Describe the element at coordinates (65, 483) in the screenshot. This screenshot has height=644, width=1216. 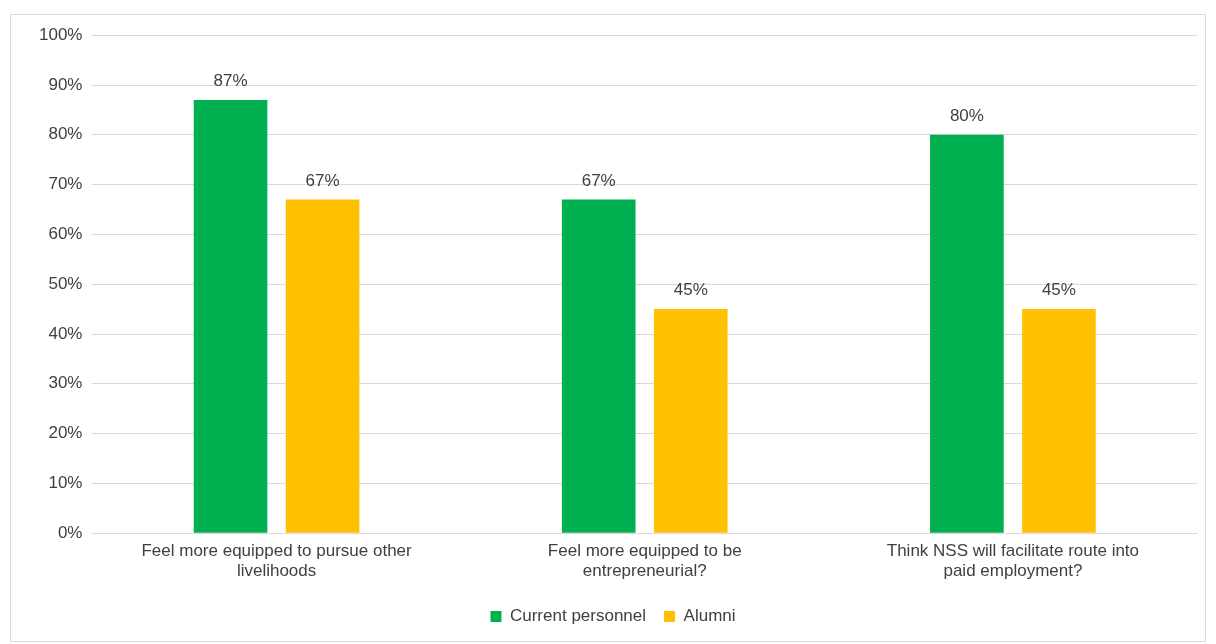
I see `y-tick-label: 10%` at that location.